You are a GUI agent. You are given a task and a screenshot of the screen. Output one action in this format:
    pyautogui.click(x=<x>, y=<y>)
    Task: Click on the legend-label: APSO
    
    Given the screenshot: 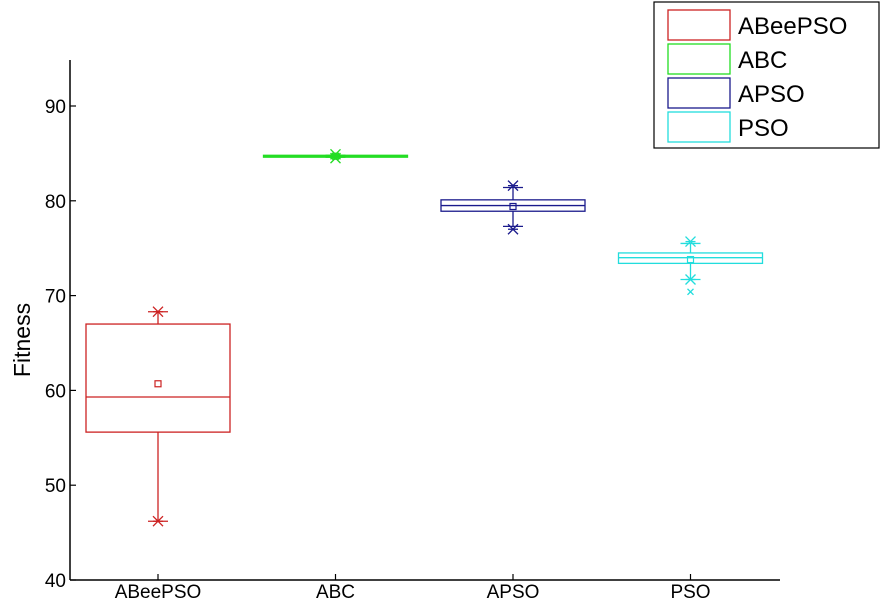 What is the action you would take?
    pyautogui.click(x=771, y=94)
    